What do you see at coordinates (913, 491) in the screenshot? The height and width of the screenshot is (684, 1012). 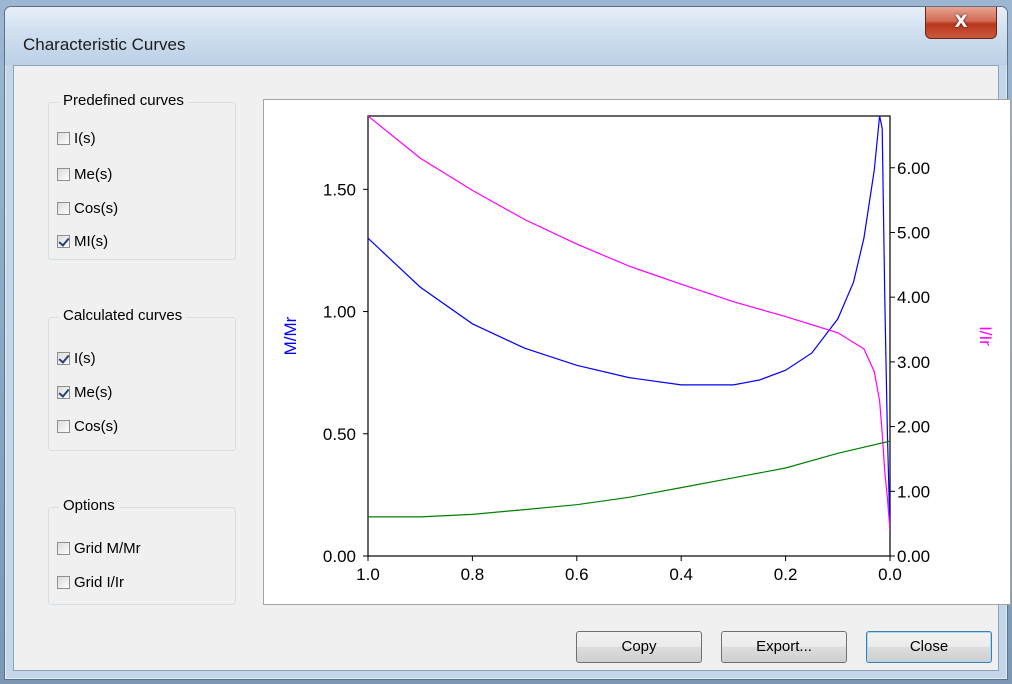 I see `y2-tick-label: 1.00` at bounding box center [913, 491].